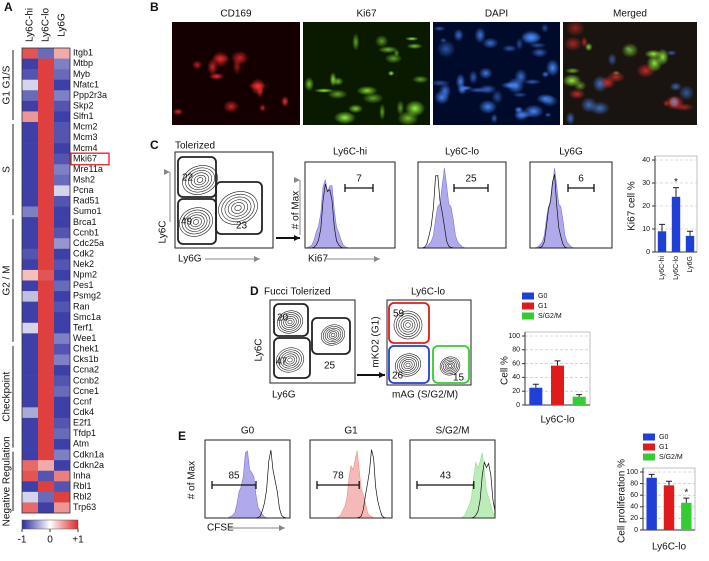 The image size is (709, 561). Describe the element at coordinates (634, 483) in the screenshot. I see `y-tick-label: 80` at that location.